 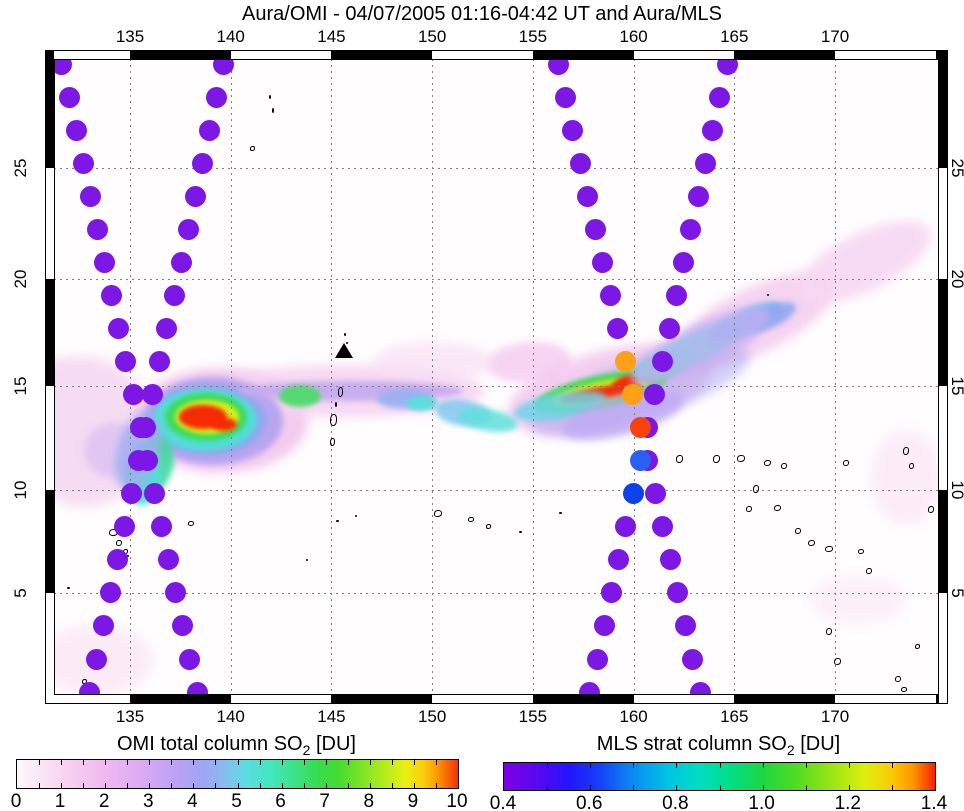 I want to click on mls-colorbar-title-sub: 2, so click(x=790, y=750).